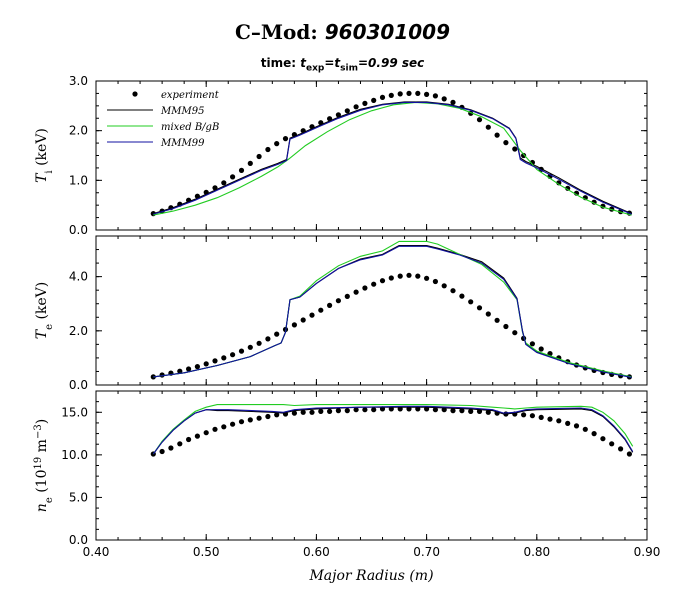  I want to click on panel-1-y-axis-label: Ti (keV), so click(44, 155).